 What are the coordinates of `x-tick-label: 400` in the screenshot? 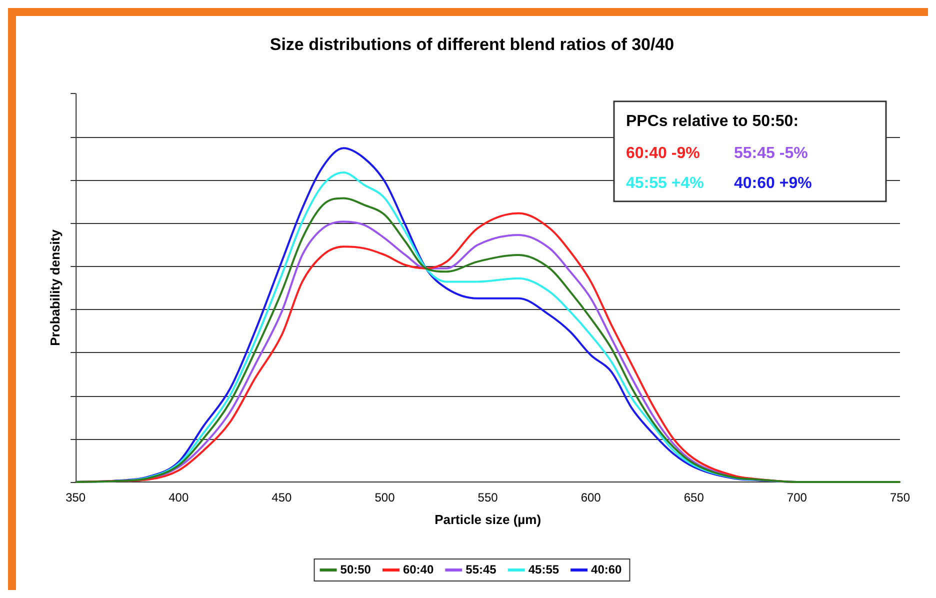 It's located at (178, 497).